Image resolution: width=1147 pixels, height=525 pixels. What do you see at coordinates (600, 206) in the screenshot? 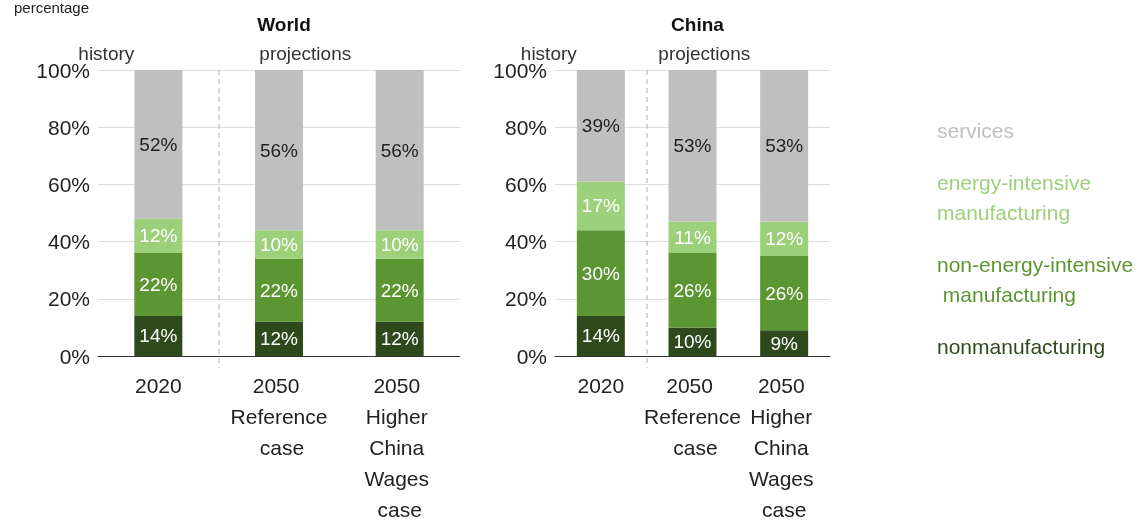
I see `data-label: 17%` at bounding box center [600, 206].